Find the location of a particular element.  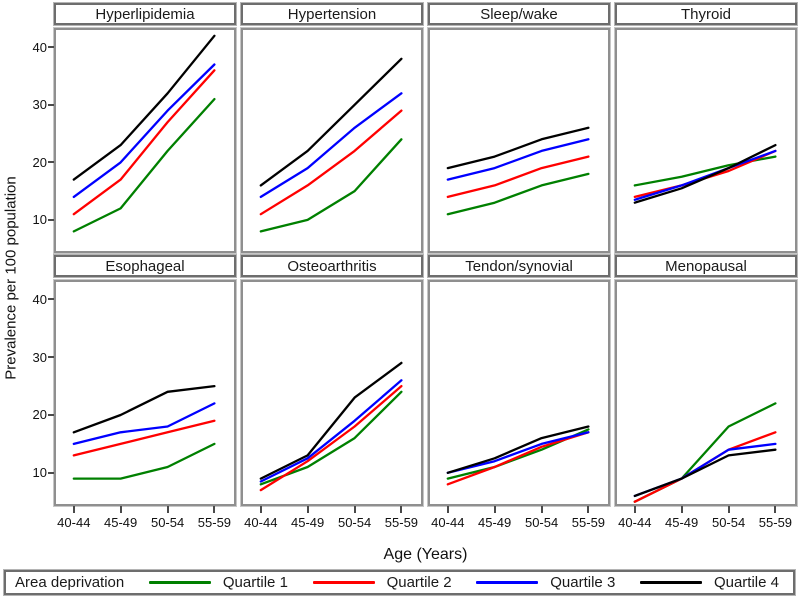

line-quartile-3-thyroid is located at coordinates (705, 175).